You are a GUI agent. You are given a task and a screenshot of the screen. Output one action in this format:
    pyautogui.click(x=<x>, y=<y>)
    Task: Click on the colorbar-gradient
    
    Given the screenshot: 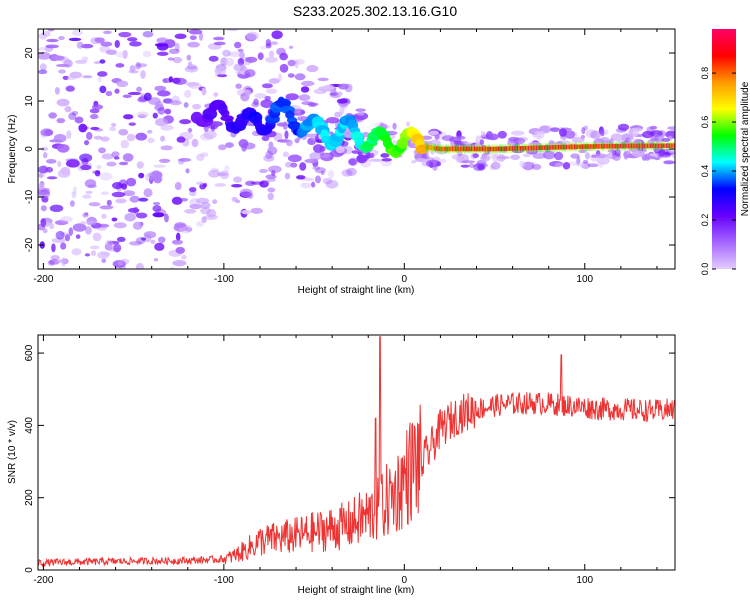 What is the action you would take?
    pyautogui.click(x=724, y=149)
    